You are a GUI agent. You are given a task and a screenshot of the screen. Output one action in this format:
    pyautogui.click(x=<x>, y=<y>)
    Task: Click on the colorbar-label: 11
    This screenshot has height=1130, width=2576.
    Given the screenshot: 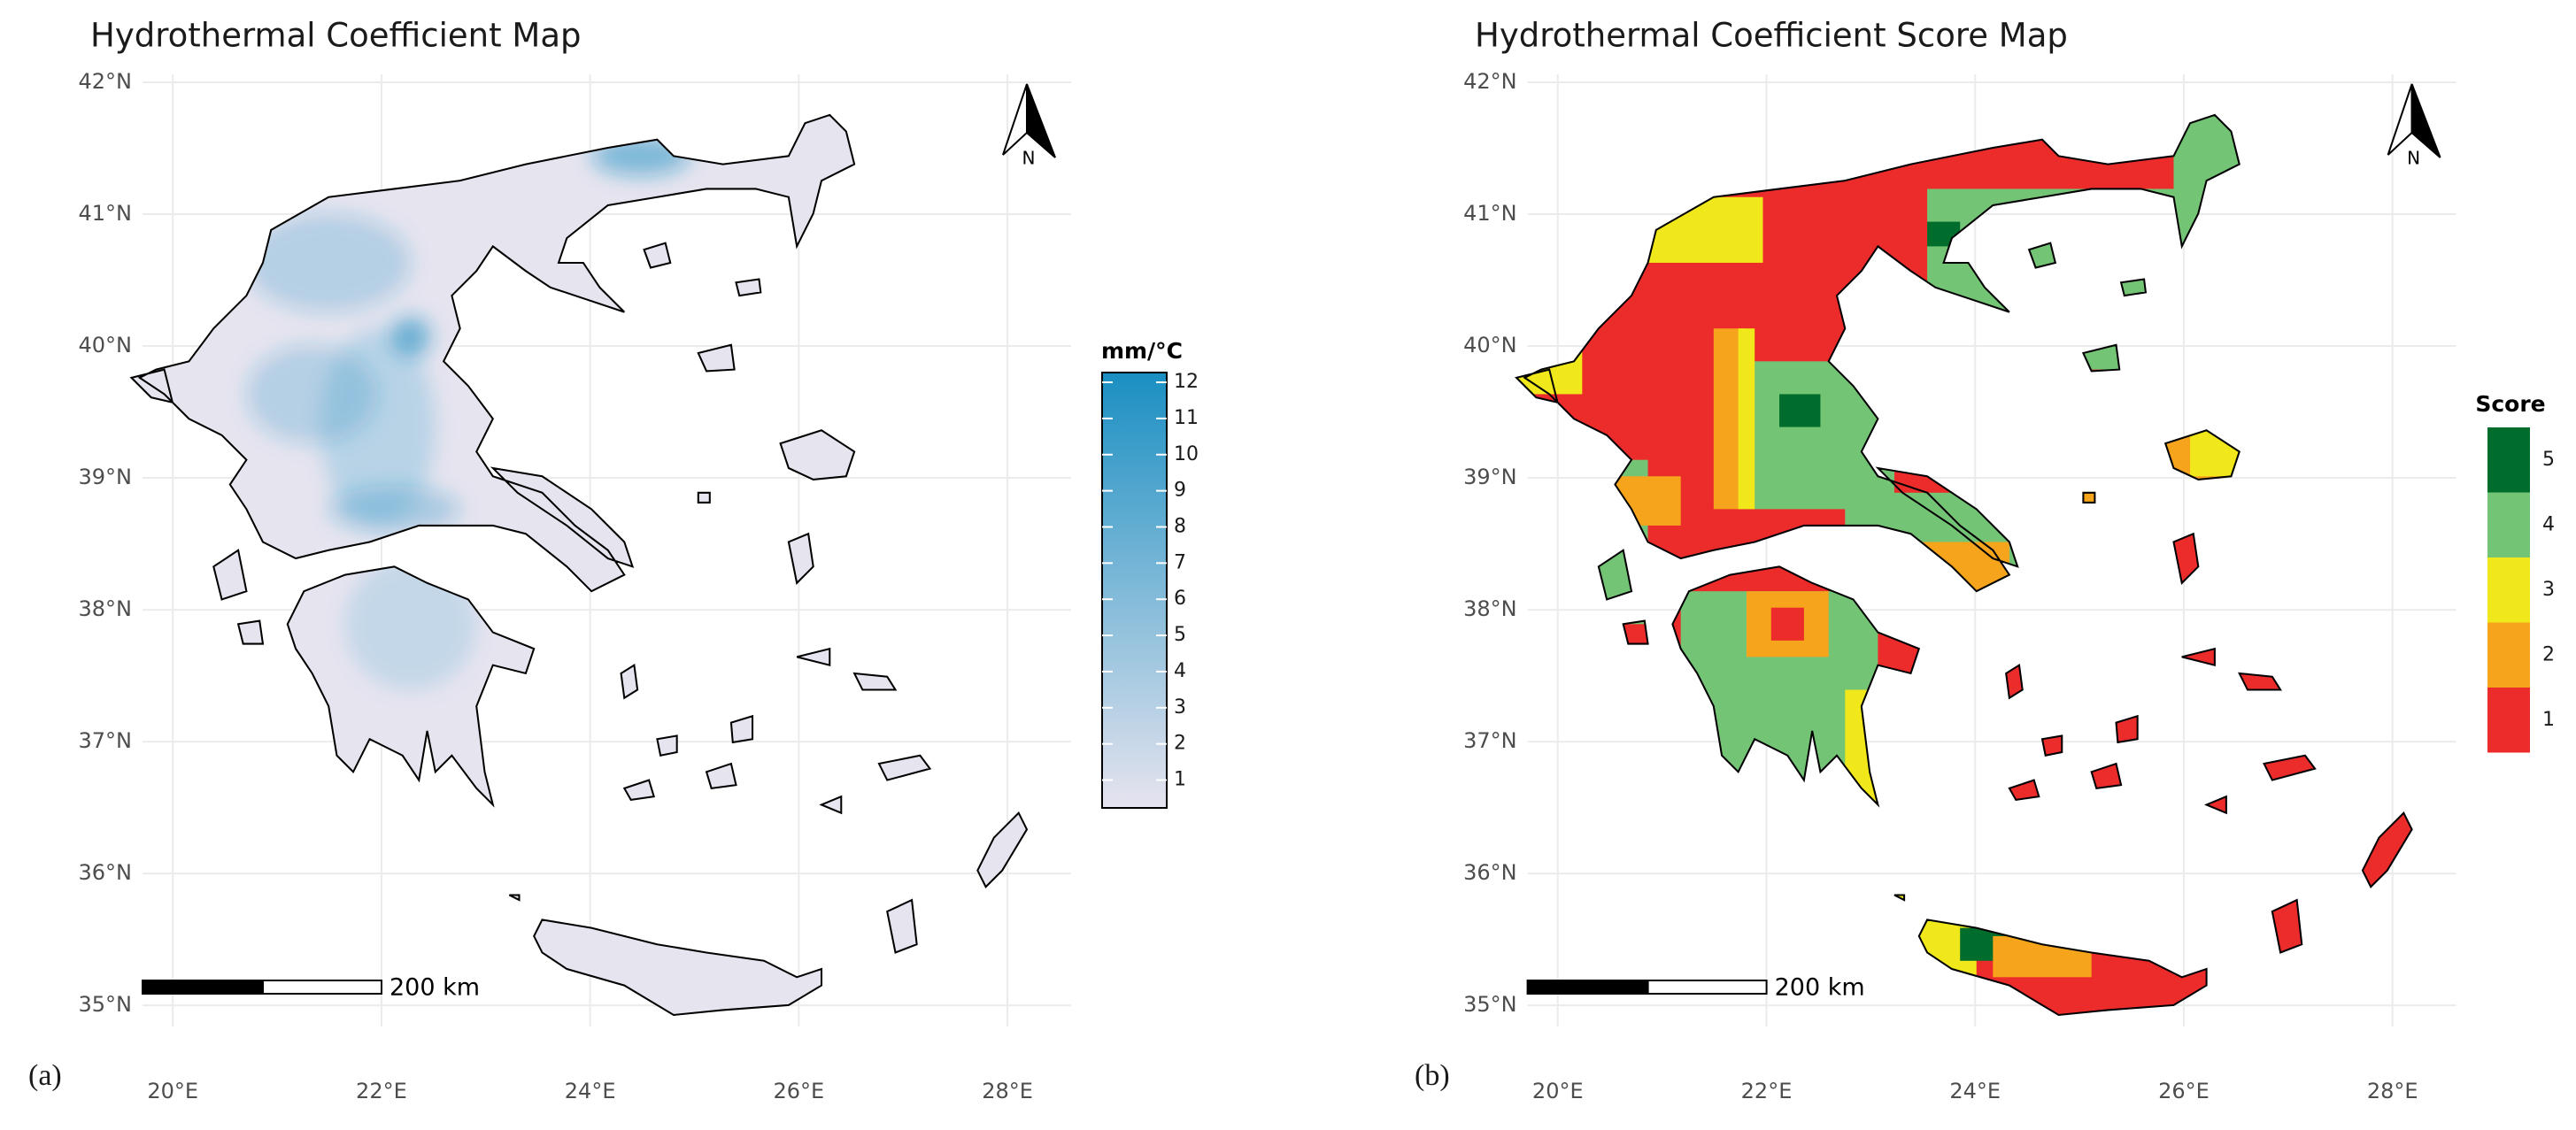 What is the action you would take?
    pyautogui.click(x=1186, y=418)
    